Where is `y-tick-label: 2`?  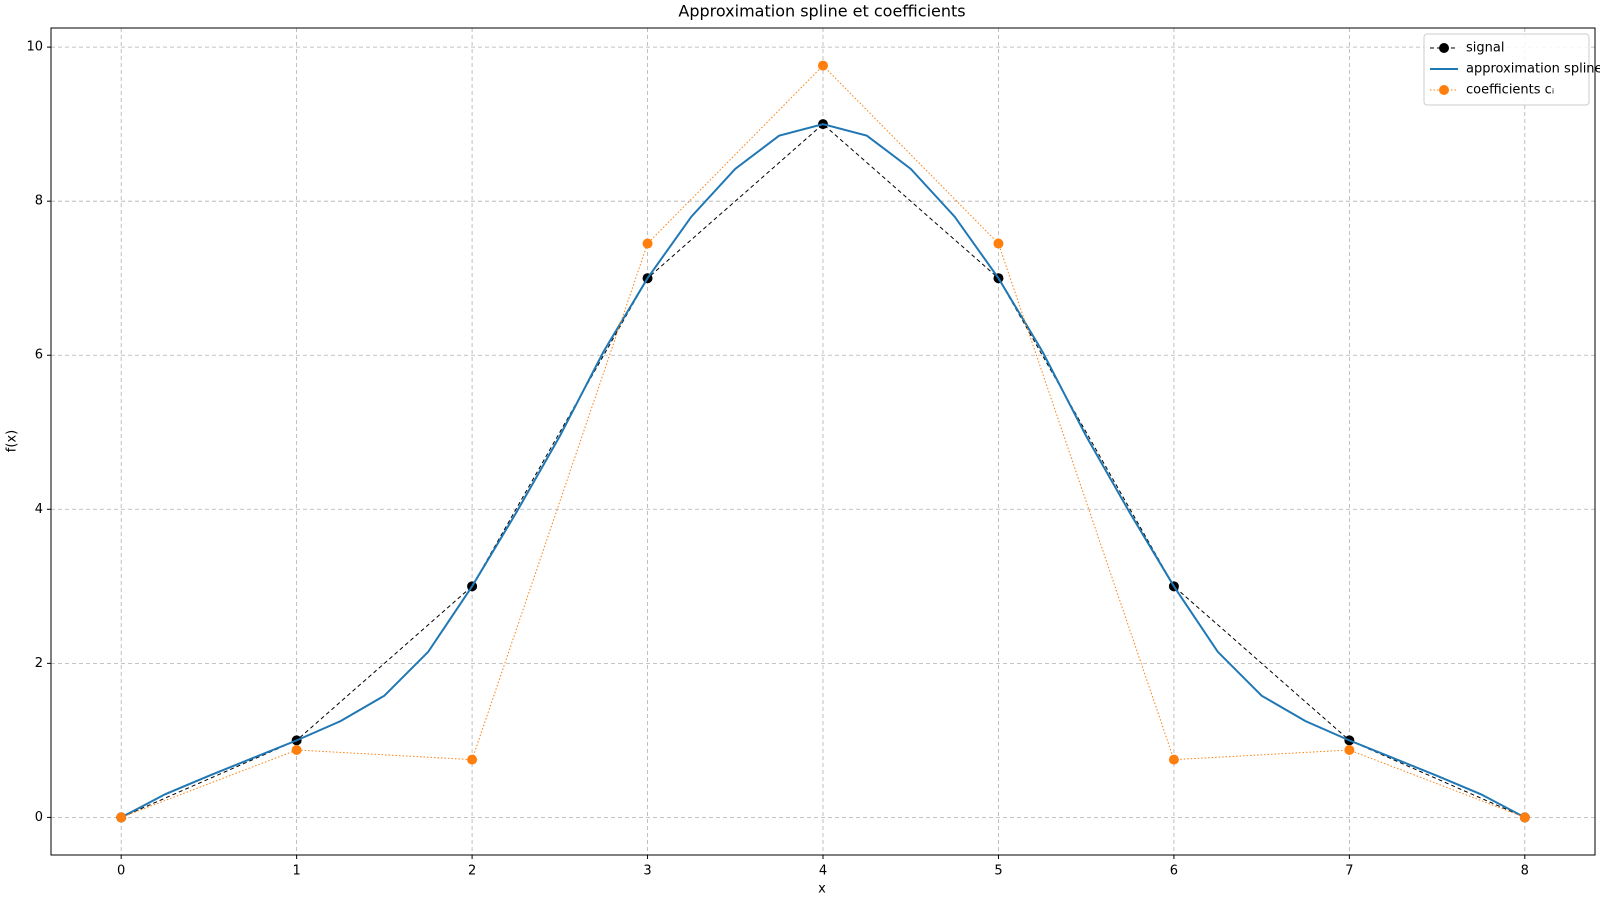 y-tick-label: 2 is located at coordinates (39, 663).